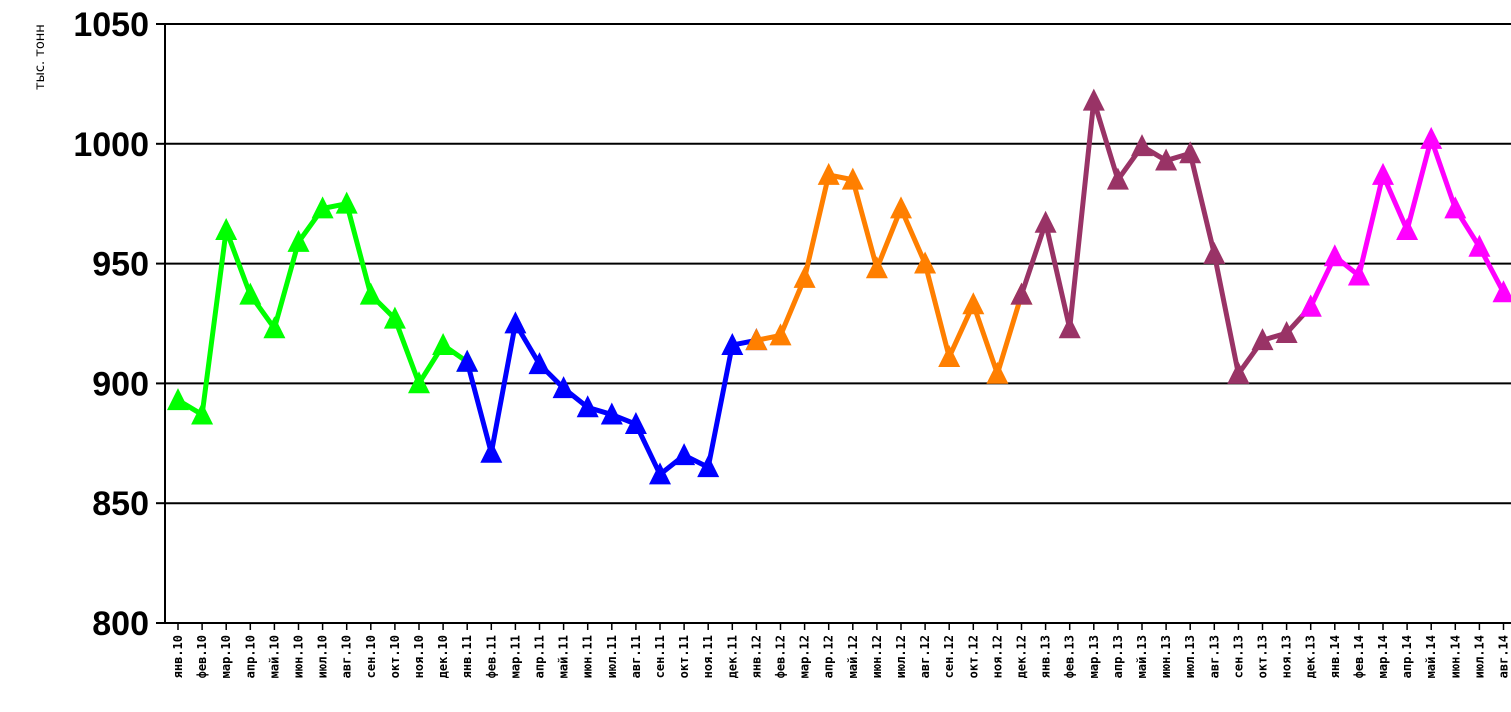  Describe the element at coordinates (1431, 656) in the screenshot. I see `x-tick-label: май.14` at that location.